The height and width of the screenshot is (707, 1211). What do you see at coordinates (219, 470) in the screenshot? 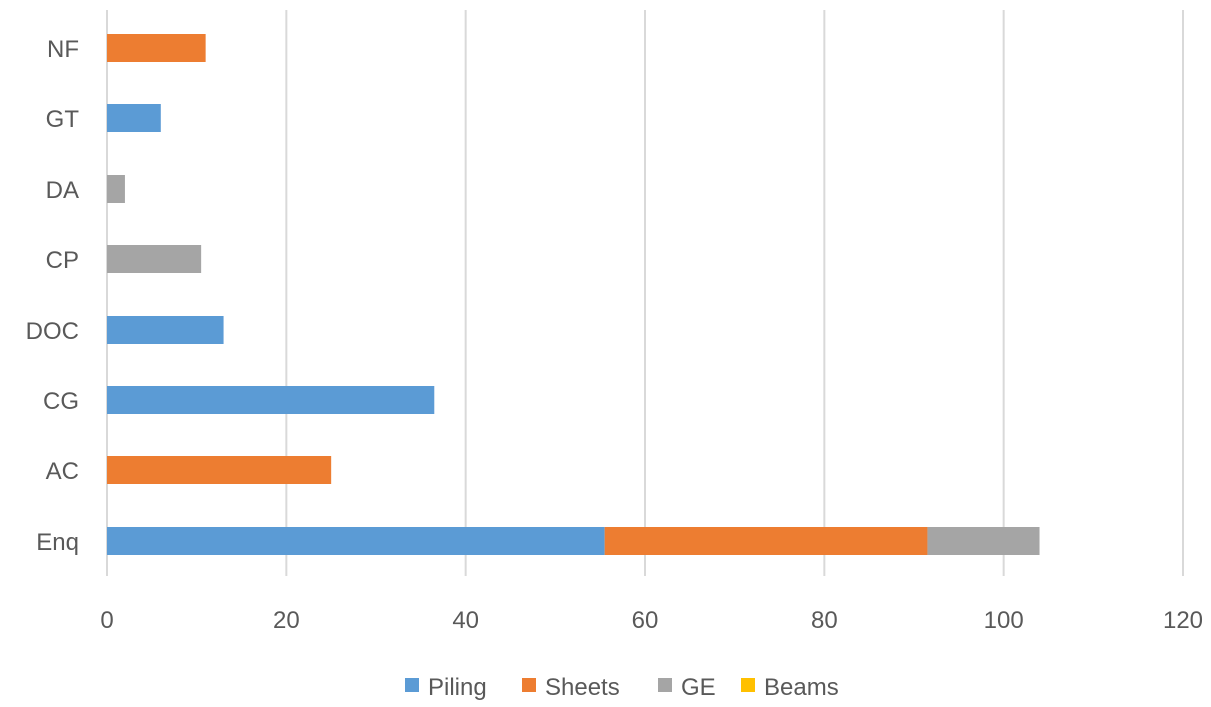
I see `bar-ac-sheets` at bounding box center [219, 470].